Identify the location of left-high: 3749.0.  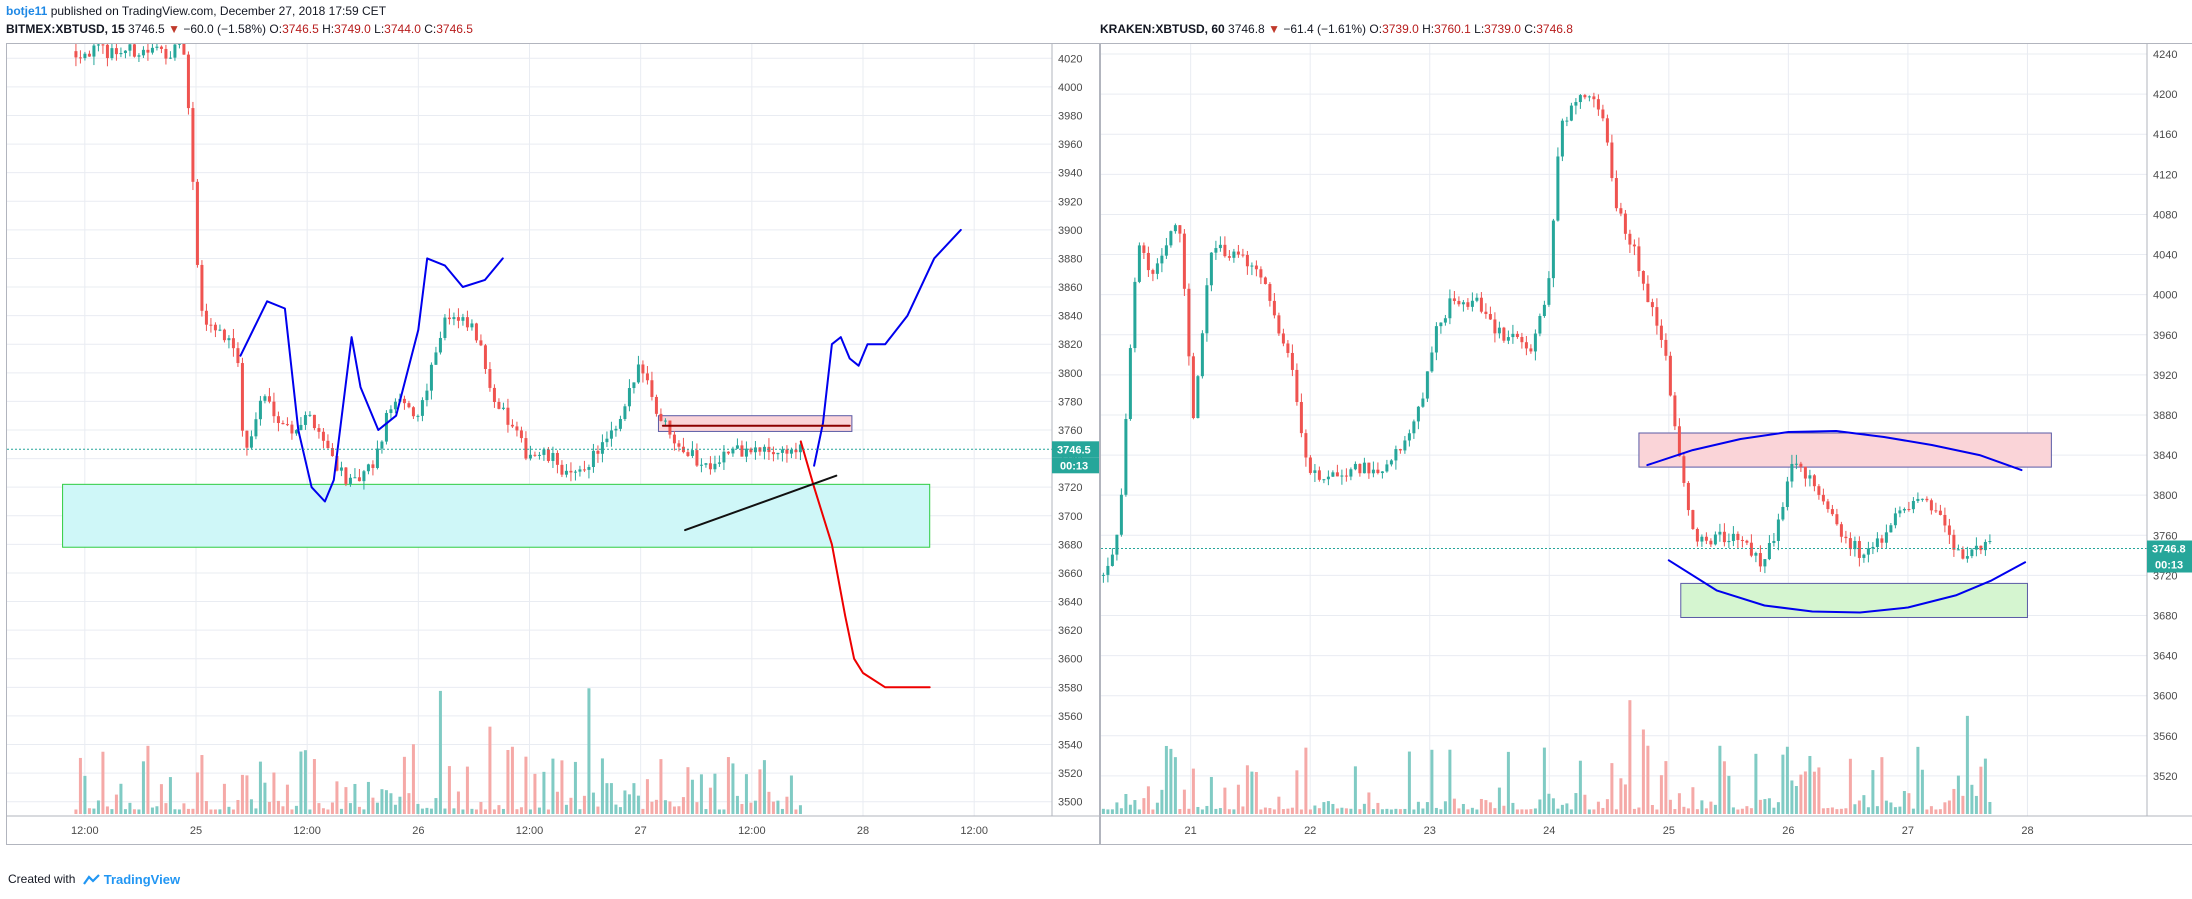
(352, 29).